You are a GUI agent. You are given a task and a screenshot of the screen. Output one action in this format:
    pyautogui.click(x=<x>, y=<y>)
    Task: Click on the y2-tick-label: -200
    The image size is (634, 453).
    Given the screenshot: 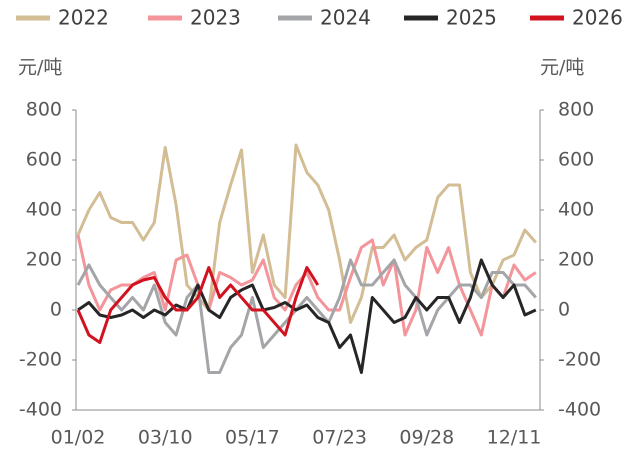 What is the action you would take?
    pyautogui.click(x=579, y=360)
    